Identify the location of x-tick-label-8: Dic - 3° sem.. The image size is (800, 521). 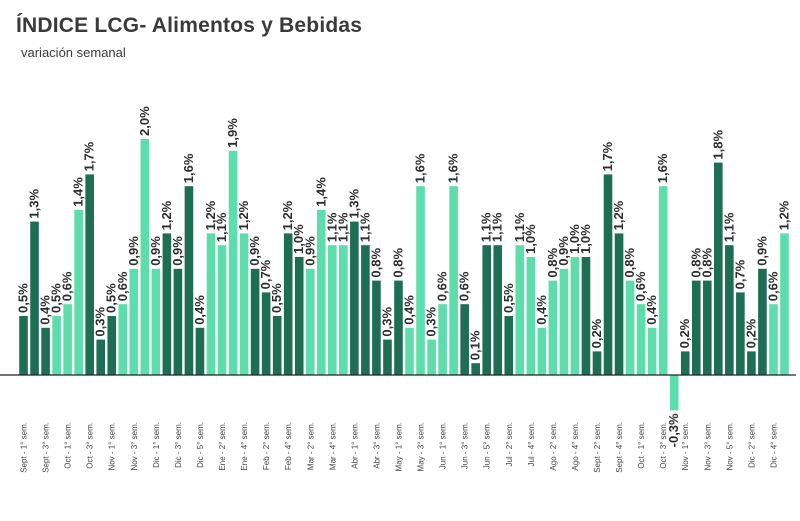
(178, 445).